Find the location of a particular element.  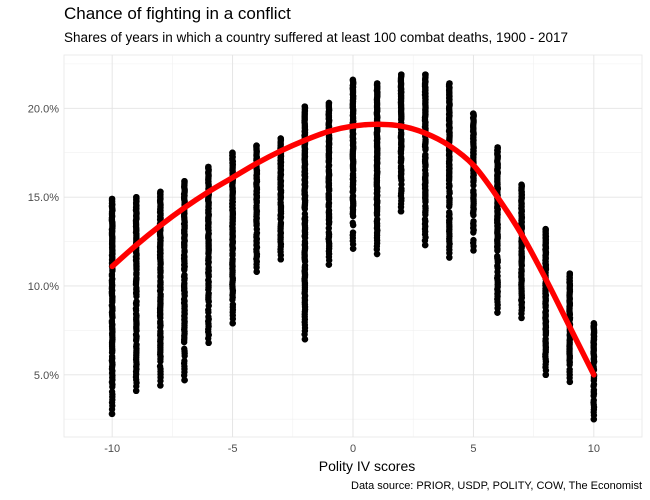

y-tick-label: 20.0% is located at coordinates (43, 109).